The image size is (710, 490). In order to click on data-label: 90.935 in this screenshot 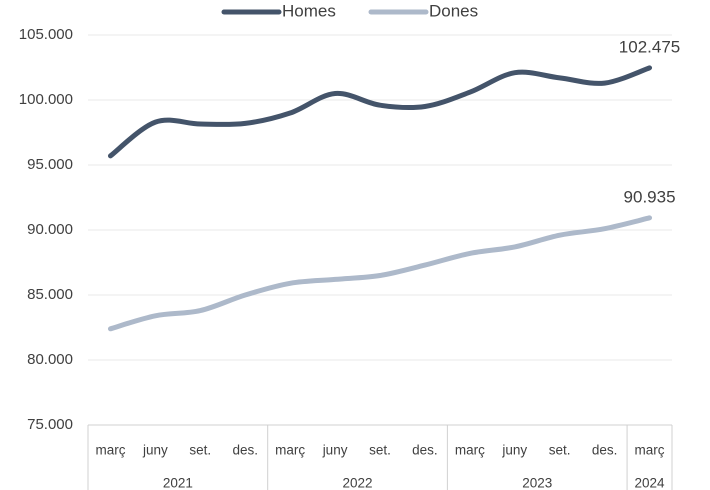, I will do `click(650, 196)`.